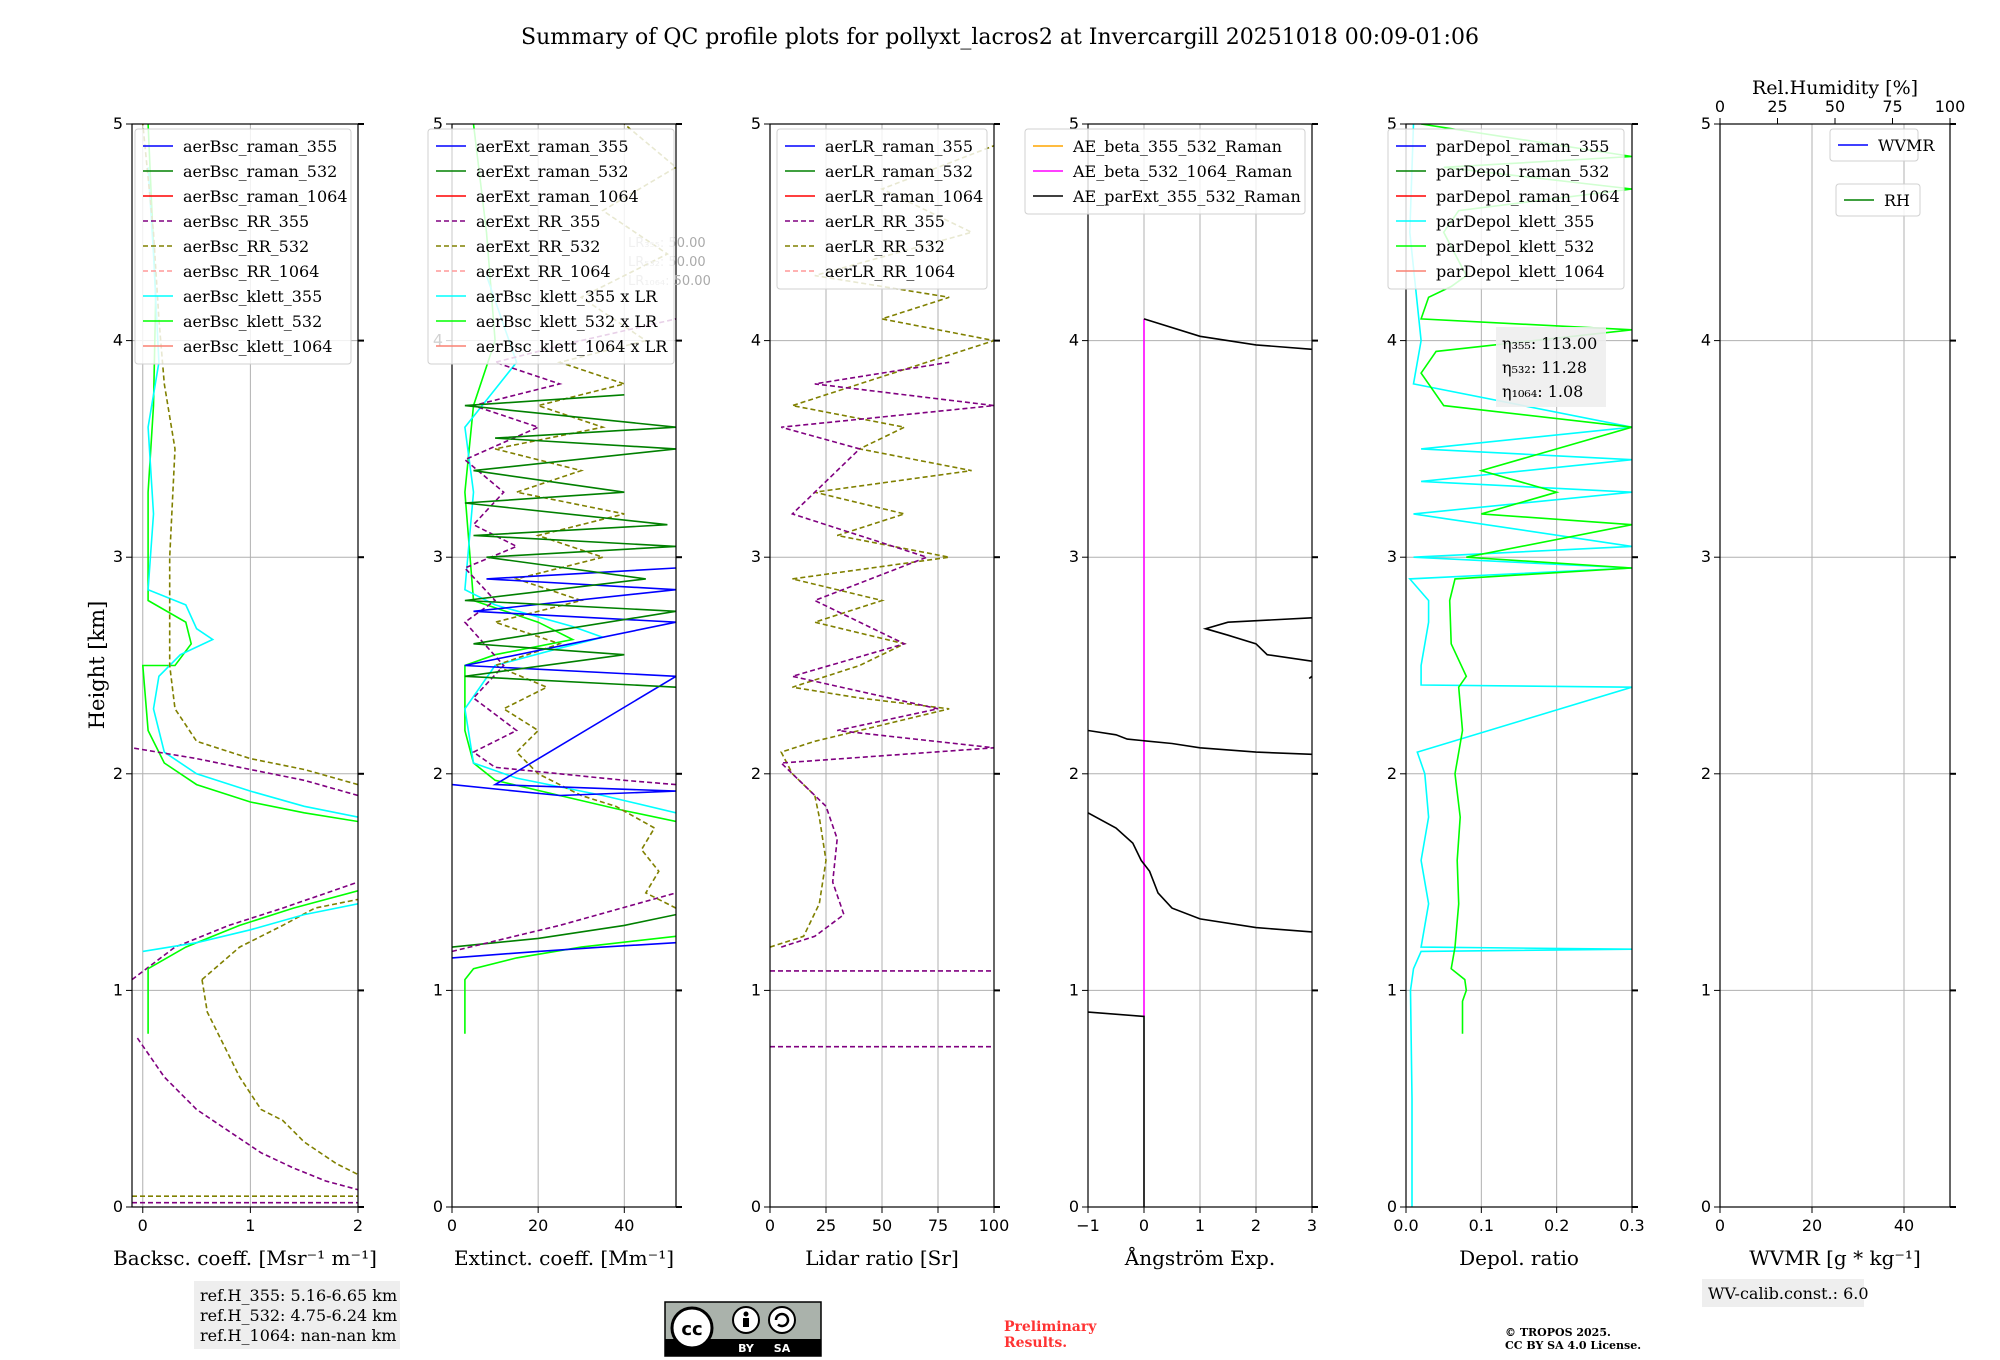  Describe the element at coordinates (260, 171) in the screenshot. I see `legend-label: aerBsc_raman_532` at that location.